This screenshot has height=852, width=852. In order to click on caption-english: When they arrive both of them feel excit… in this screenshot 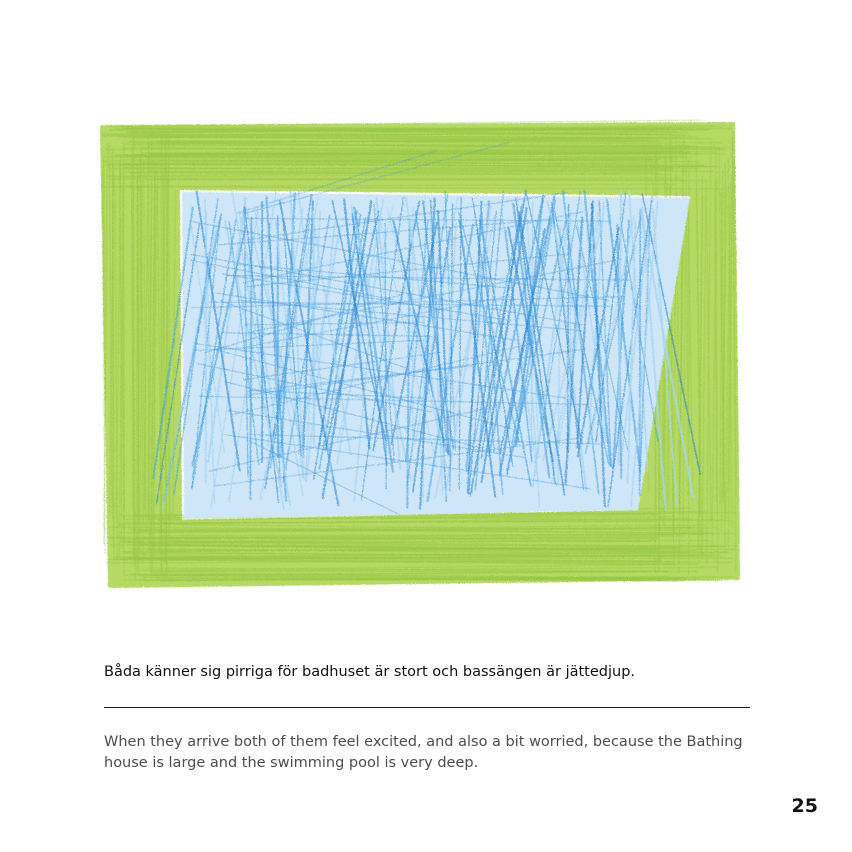, I will do `click(423, 752)`.